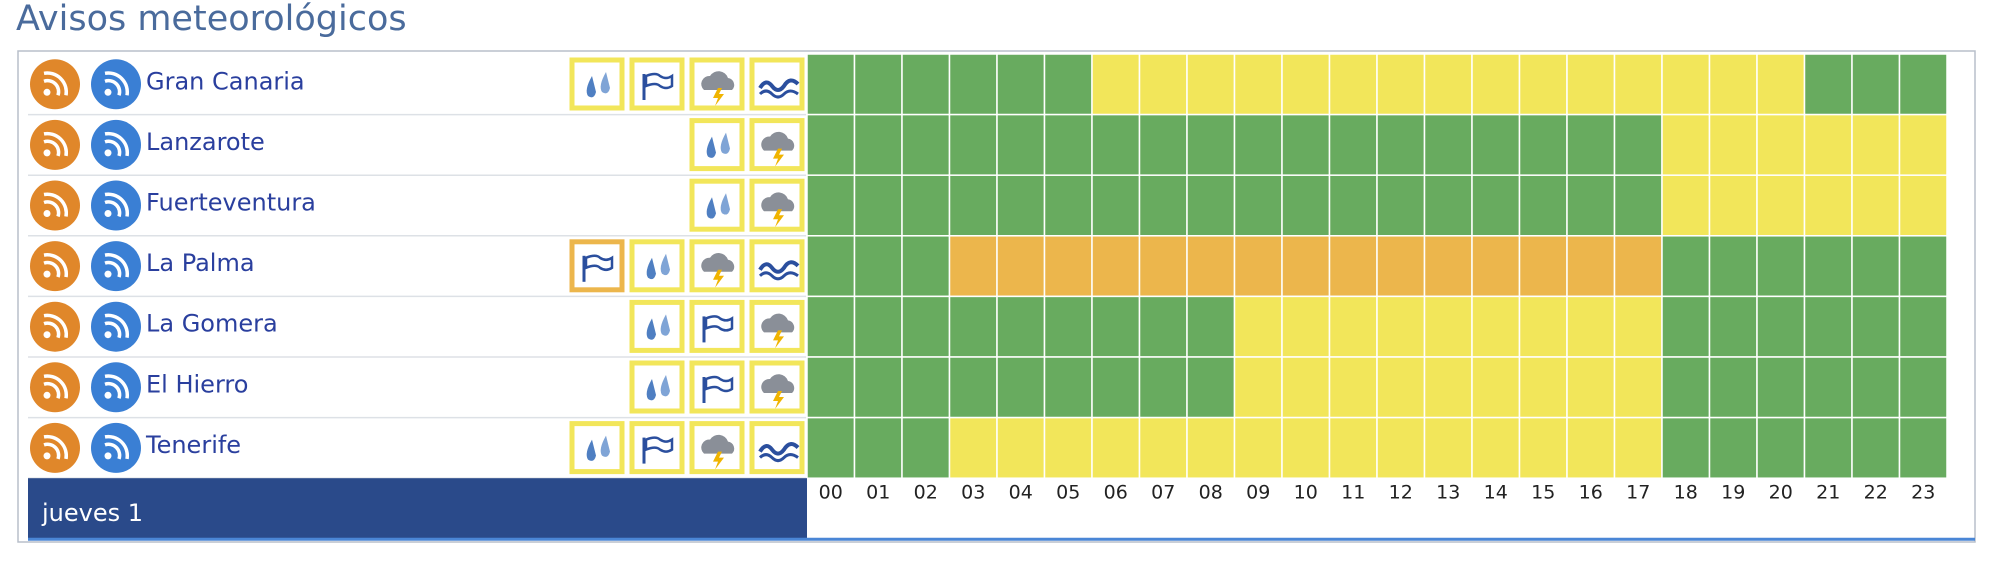 This screenshot has width=2000, height=561. What do you see at coordinates (212, 324) in the screenshot?
I see `region-name: La Gomera` at bounding box center [212, 324].